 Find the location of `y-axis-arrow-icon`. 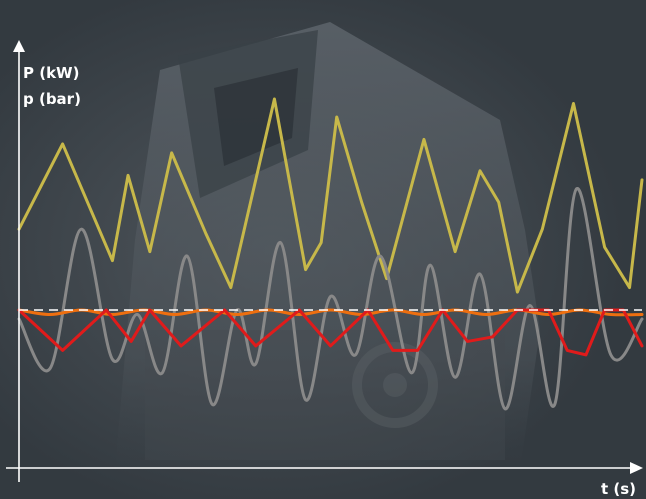

y-axis-arrow-icon is located at coordinates (19, 46).